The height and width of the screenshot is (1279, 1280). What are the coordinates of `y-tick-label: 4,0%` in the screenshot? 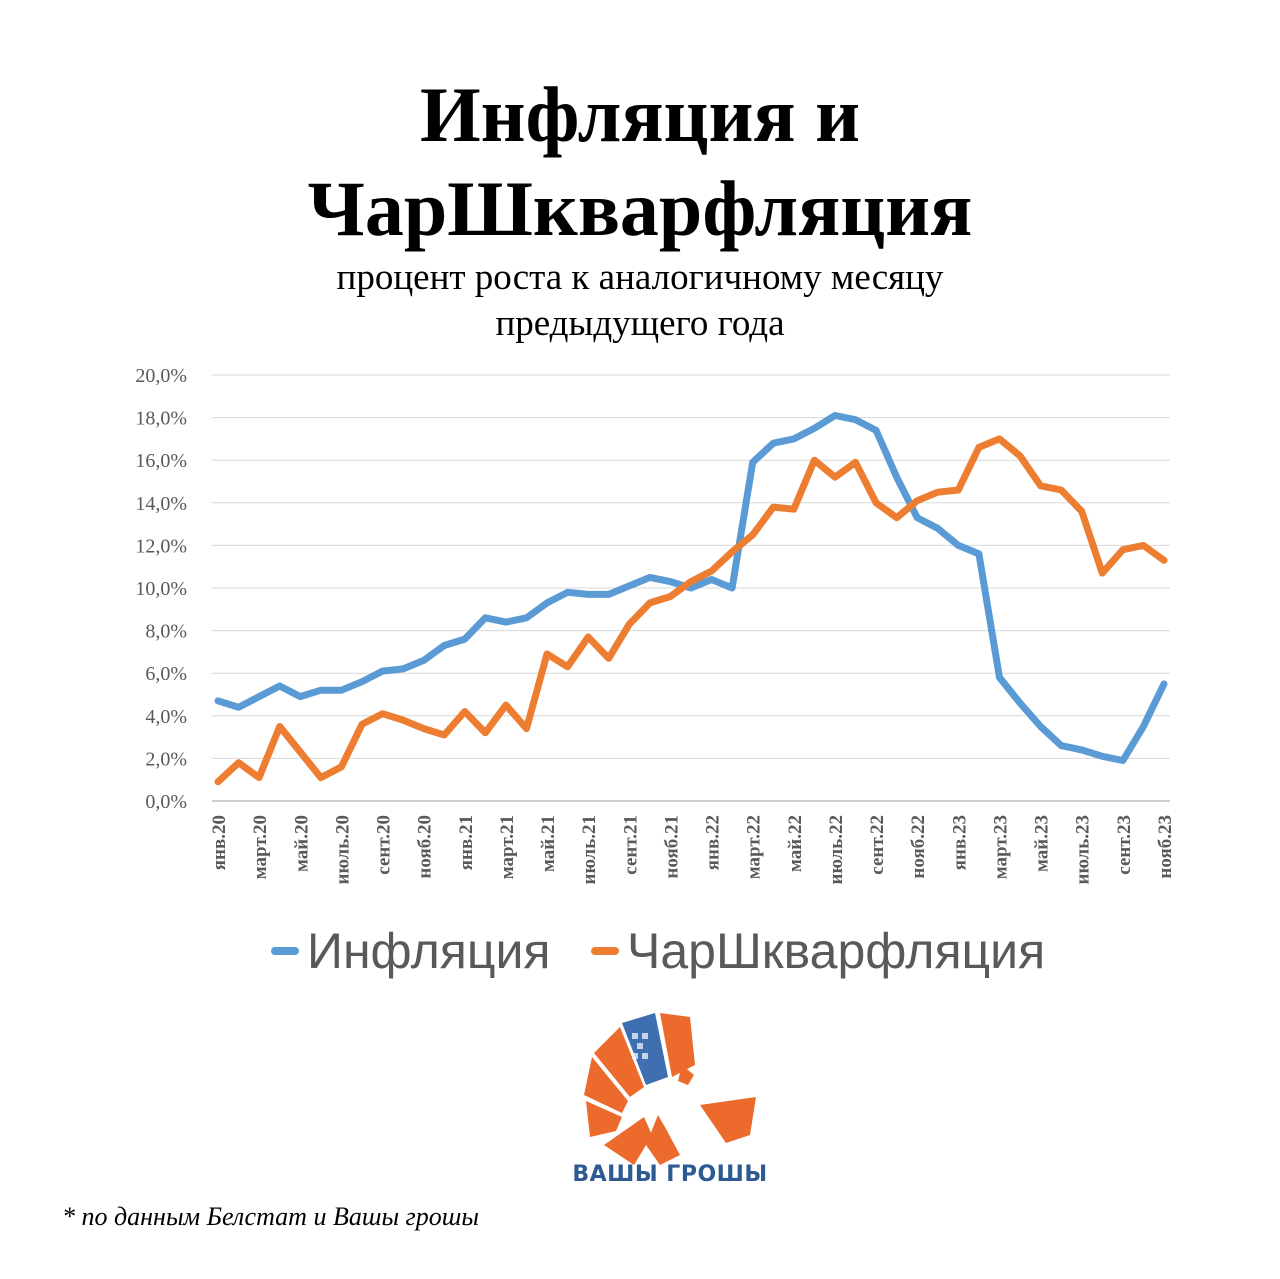 It's located at (166, 717).